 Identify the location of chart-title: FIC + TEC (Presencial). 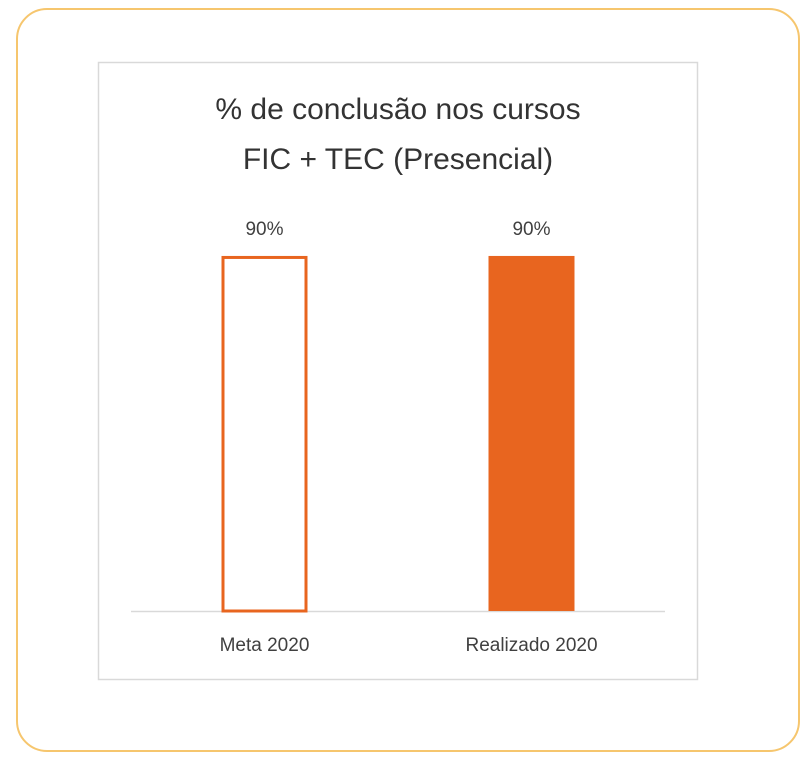
(398, 159).